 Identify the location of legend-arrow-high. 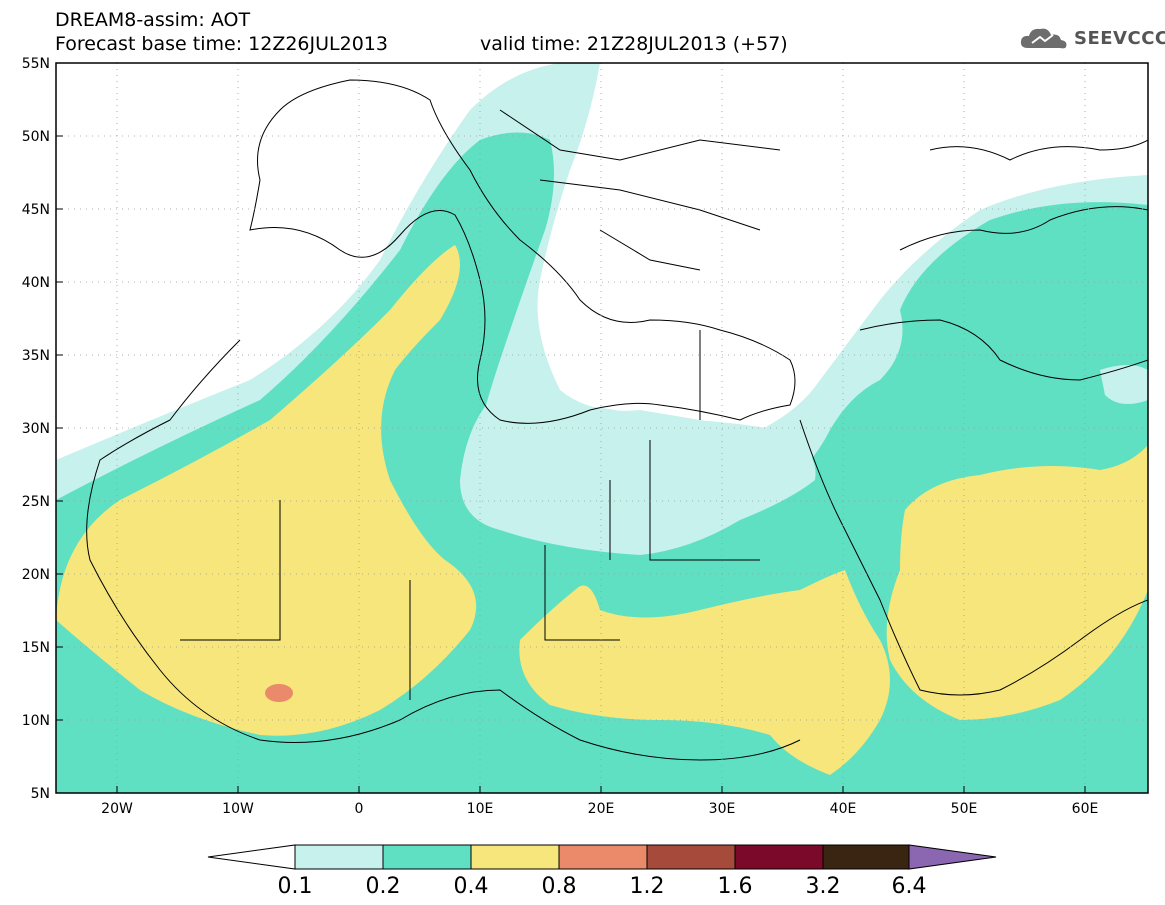
(952, 857).